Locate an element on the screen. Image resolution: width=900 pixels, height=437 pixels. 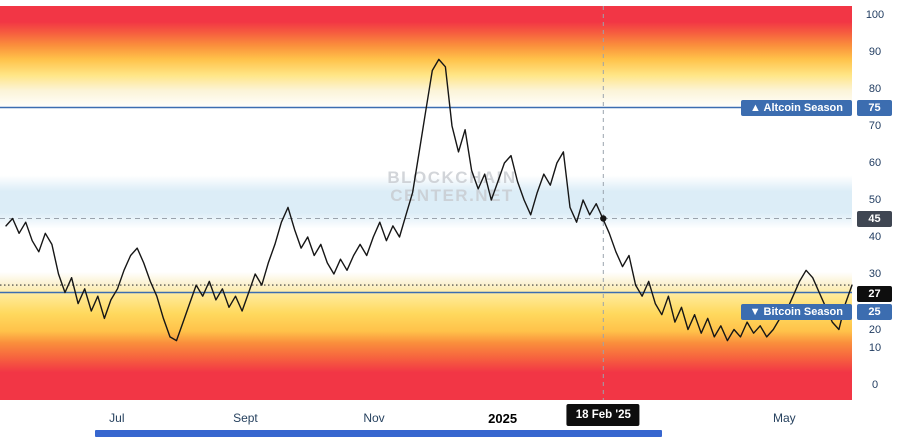
x-tick-2025: 2025 is located at coordinates (503, 418).